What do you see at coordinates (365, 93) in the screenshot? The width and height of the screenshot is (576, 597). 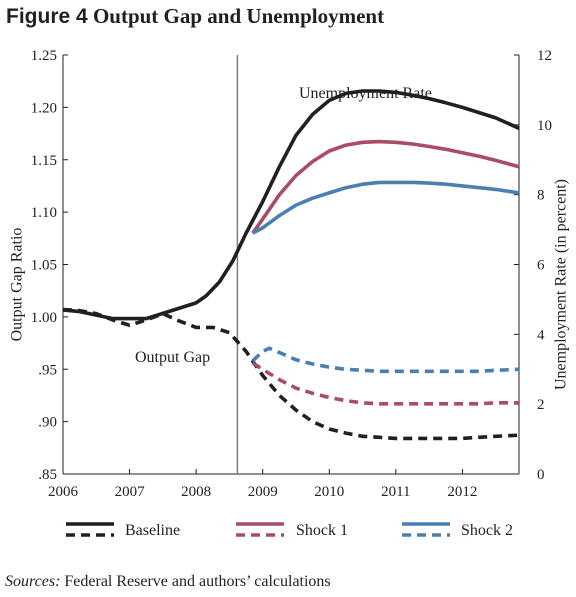 I see `unemployment-annotation: Unemployment Rate` at bounding box center [365, 93].